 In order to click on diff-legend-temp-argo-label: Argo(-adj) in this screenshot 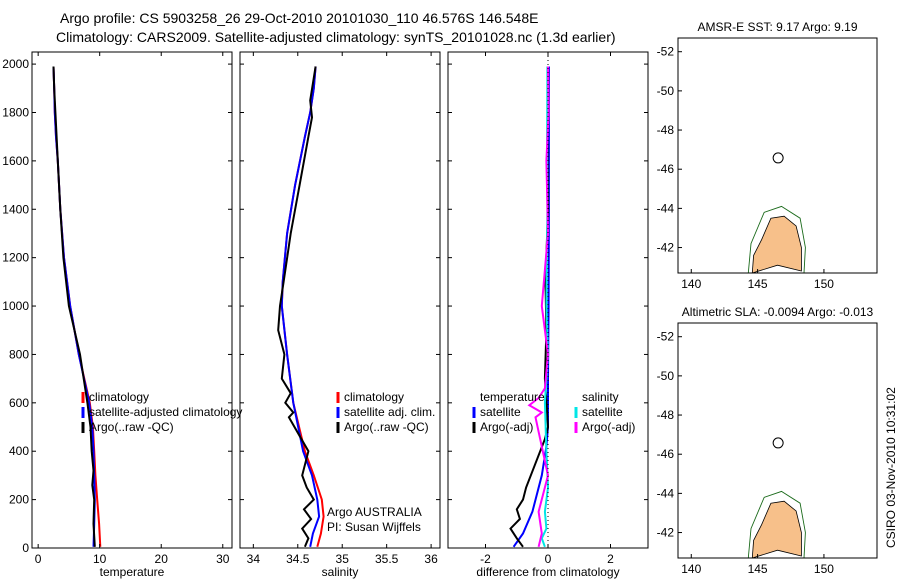, I will do `click(506, 427)`.